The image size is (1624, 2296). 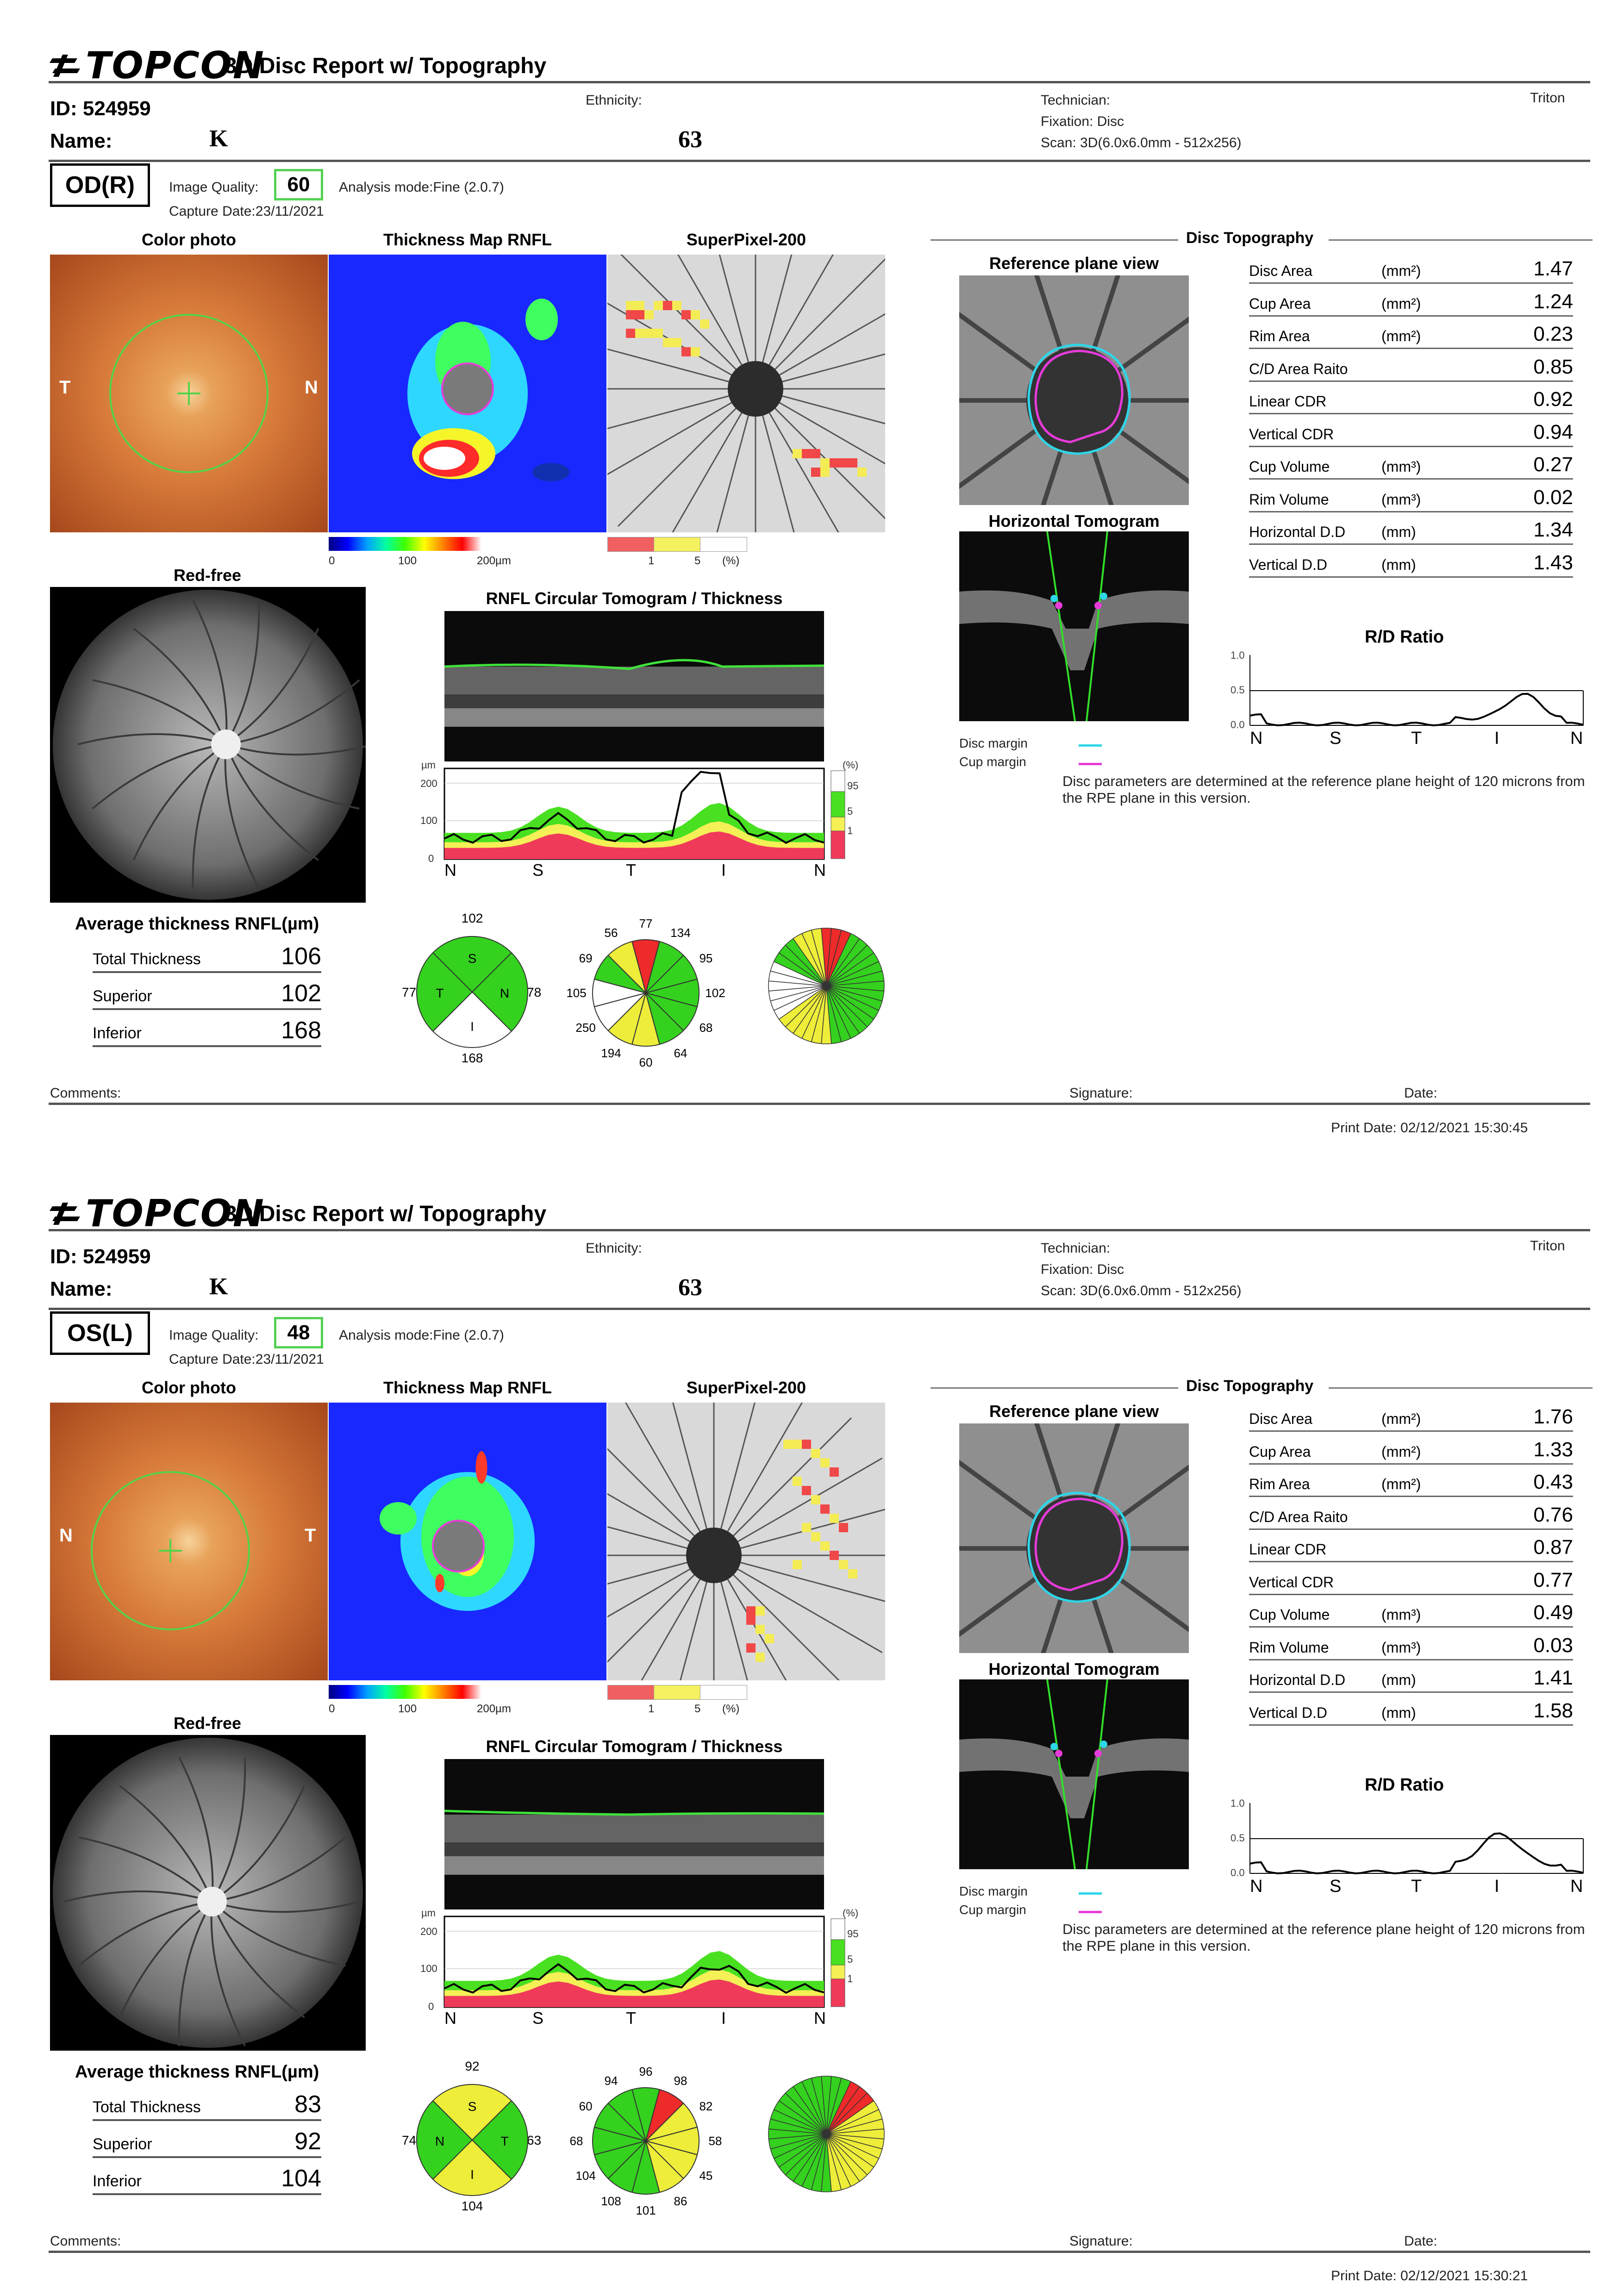 I want to click on circular-tomogram, so click(x=634, y=686).